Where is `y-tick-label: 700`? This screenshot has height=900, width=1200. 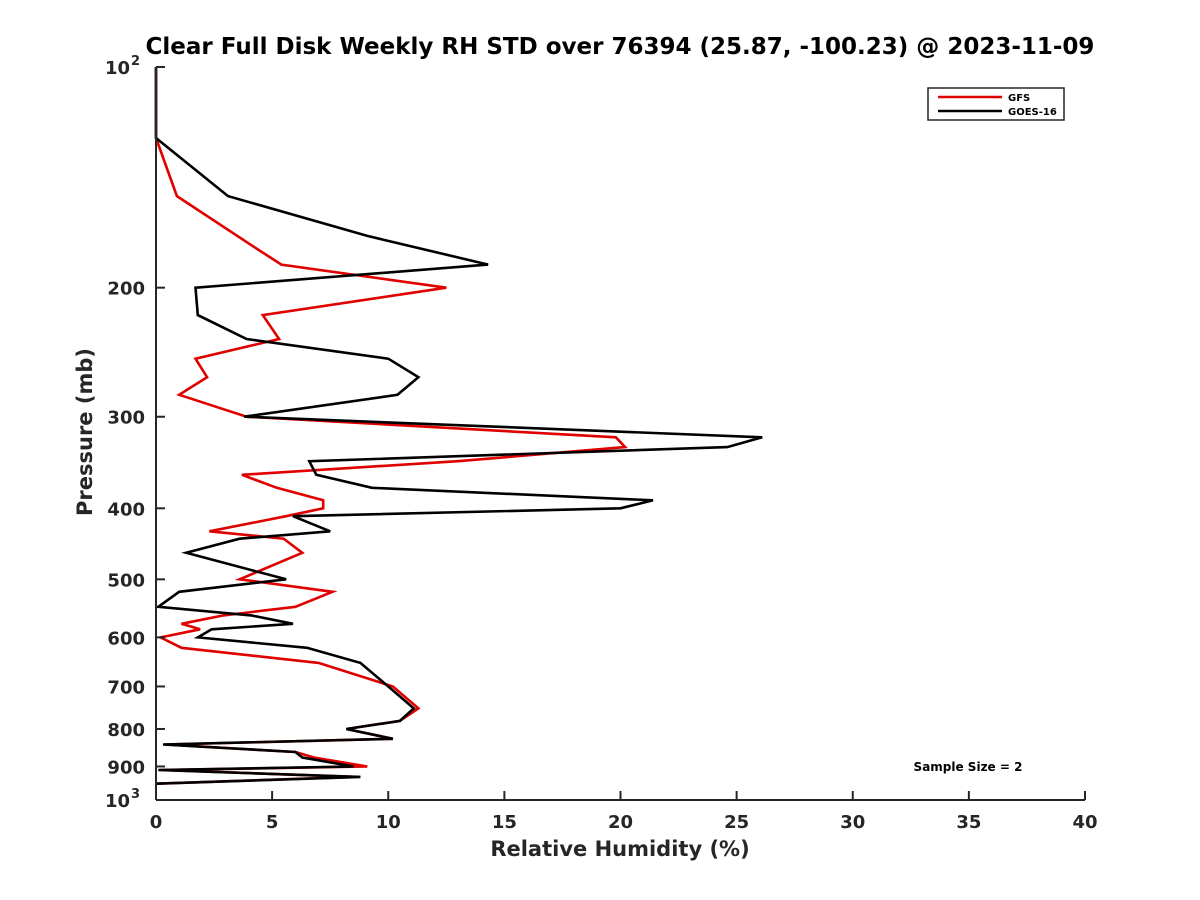 y-tick-label: 700 is located at coordinates (126, 687).